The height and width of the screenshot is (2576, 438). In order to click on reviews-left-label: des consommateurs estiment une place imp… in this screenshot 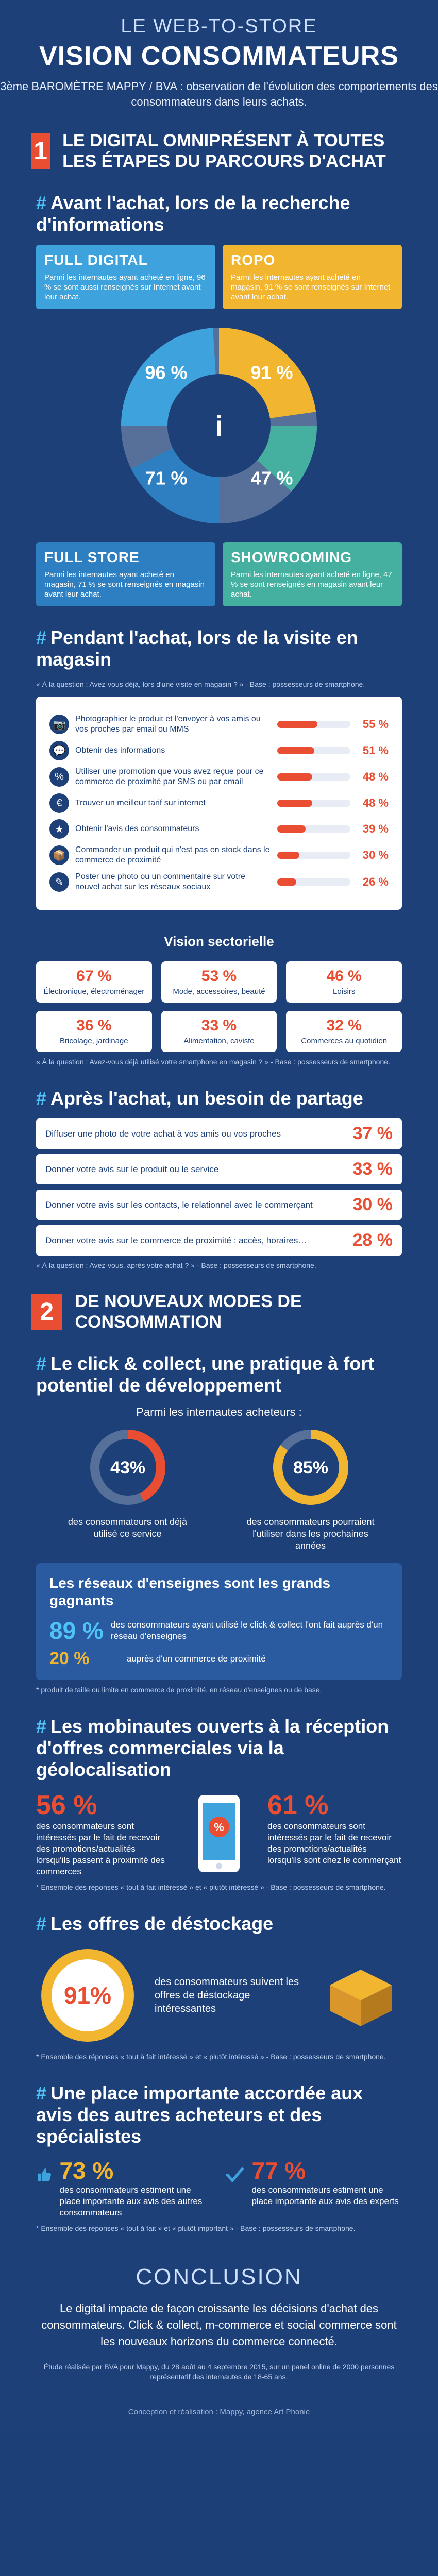, I will do `click(131, 2201)`.